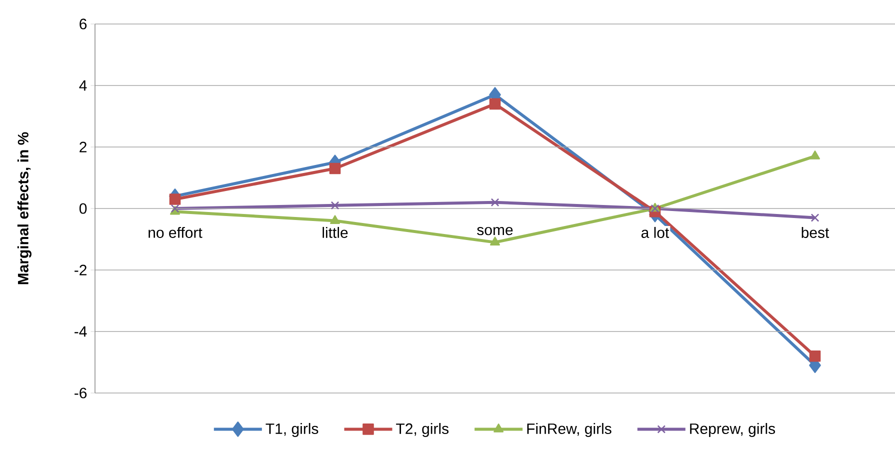 The height and width of the screenshot is (458, 895). Describe the element at coordinates (80, 270) in the screenshot. I see `y-tick-label: -2` at that location.